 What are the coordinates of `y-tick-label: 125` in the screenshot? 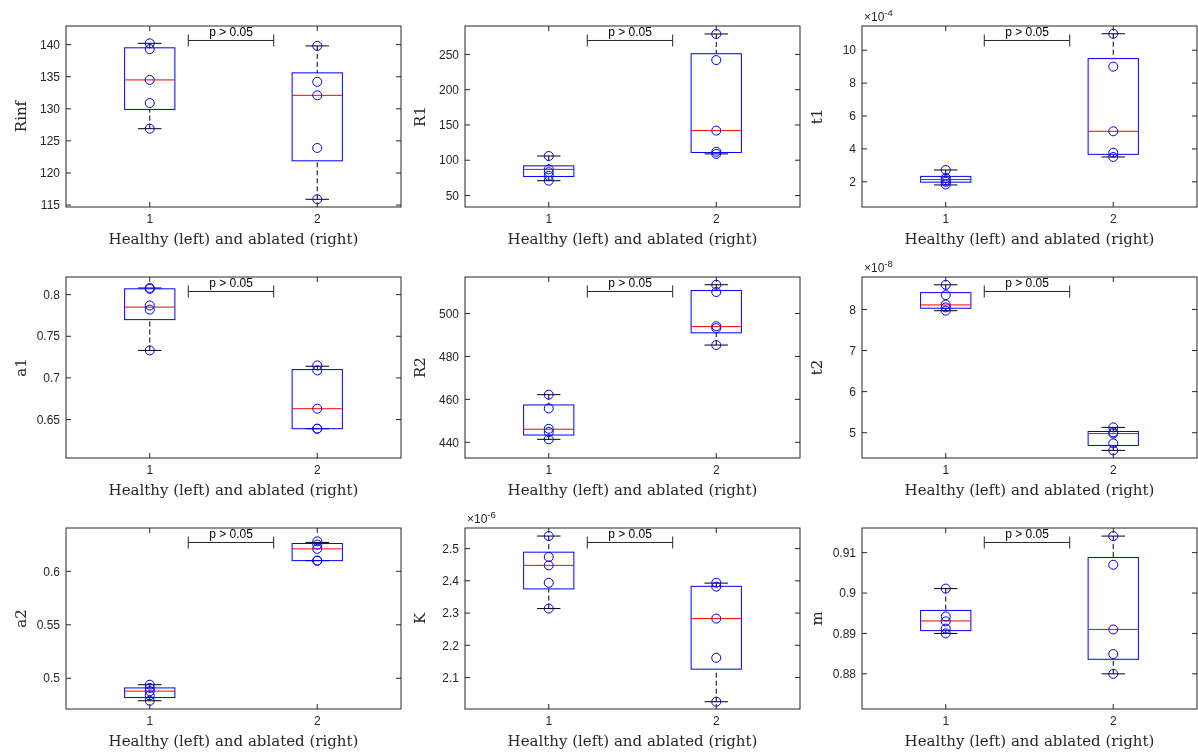 It's located at (50, 141).